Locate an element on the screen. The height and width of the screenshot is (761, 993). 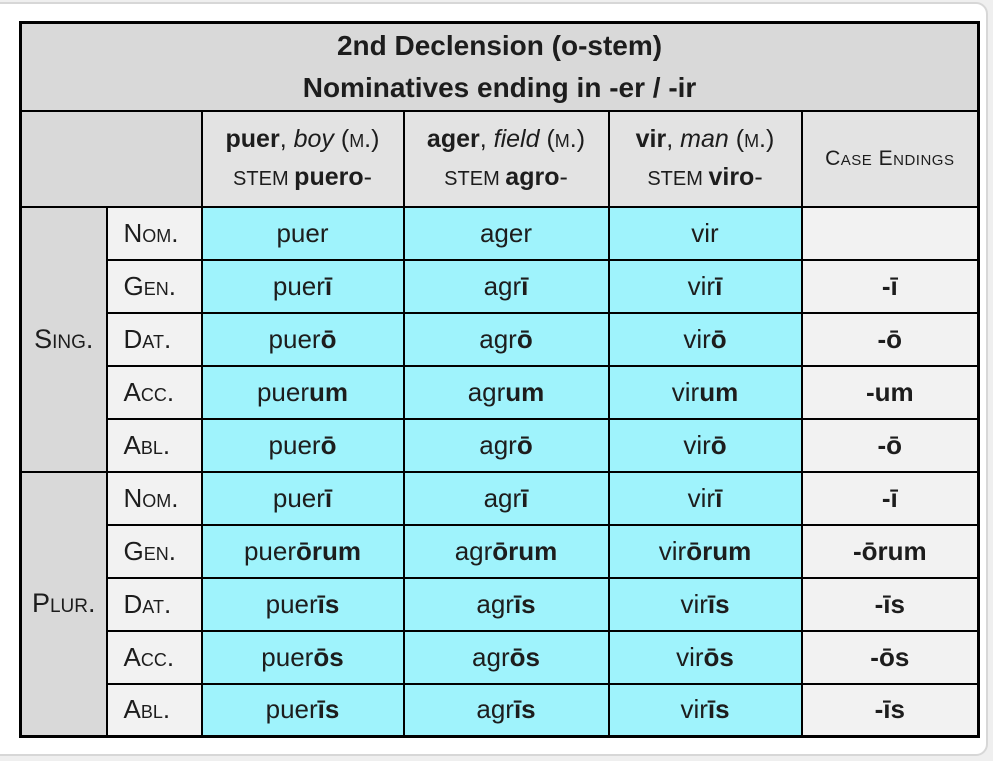
group-label-singular: Sing. is located at coordinates (63, 339).